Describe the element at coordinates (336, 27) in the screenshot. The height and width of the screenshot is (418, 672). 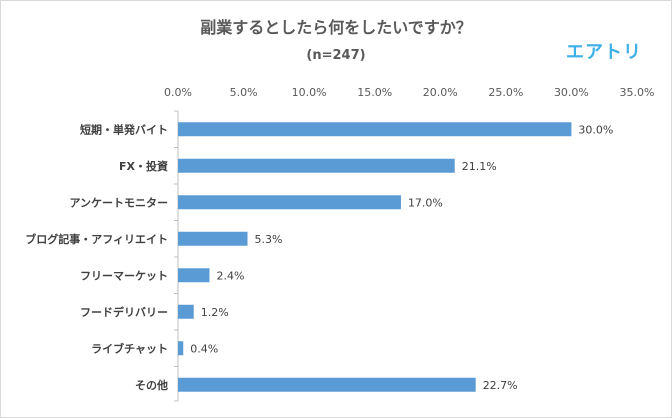
I see `chart-title: 副業するとしたら何をしたいですか？` at that location.